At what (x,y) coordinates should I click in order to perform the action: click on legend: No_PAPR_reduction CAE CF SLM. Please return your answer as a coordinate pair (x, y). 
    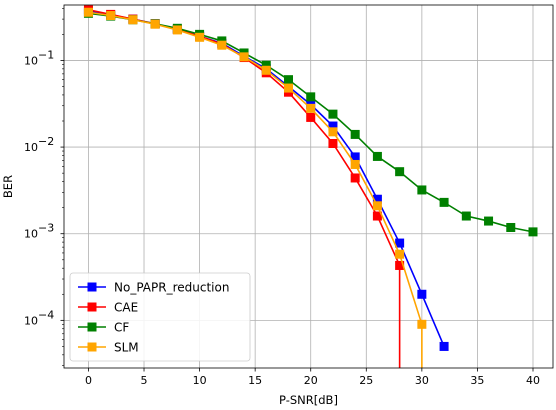
    Looking at the image, I should click on (160, 317).